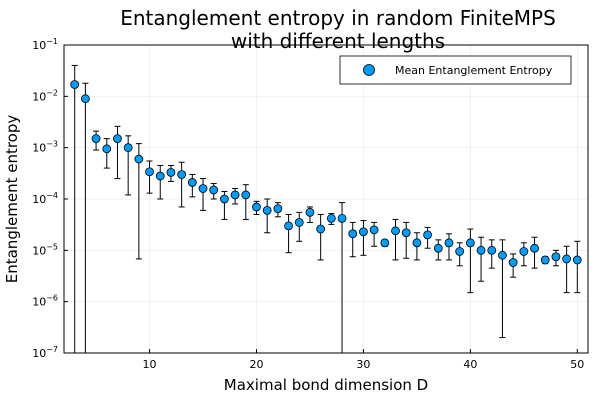 This screenshot has width=600, height=400. What do you see at coordinates (45, 147) in the screenshot?
I see `y-tick-label: 10⁻³` at bounding box center [45, 147].